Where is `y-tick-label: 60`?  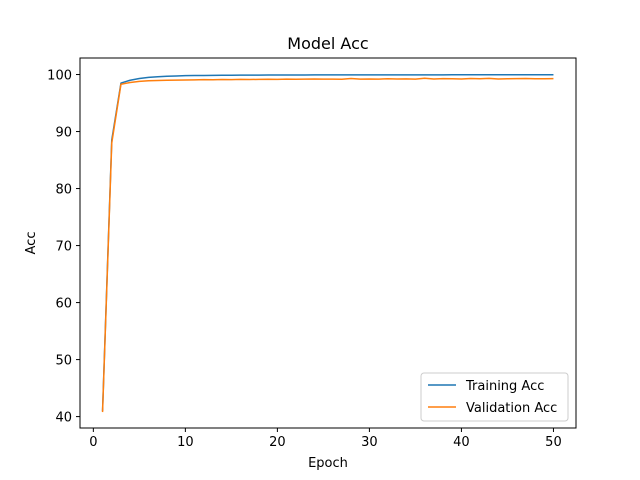 y-tick-label: 60 is located at coordinates (63, 304).